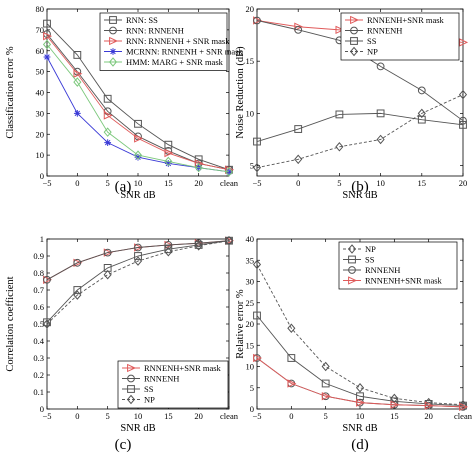 The image size is (474, 474). What do you see at coordinates (38, 358) in the screenshot?
I see `y-tick-label: 0.3` at bounding box center [38, 358].